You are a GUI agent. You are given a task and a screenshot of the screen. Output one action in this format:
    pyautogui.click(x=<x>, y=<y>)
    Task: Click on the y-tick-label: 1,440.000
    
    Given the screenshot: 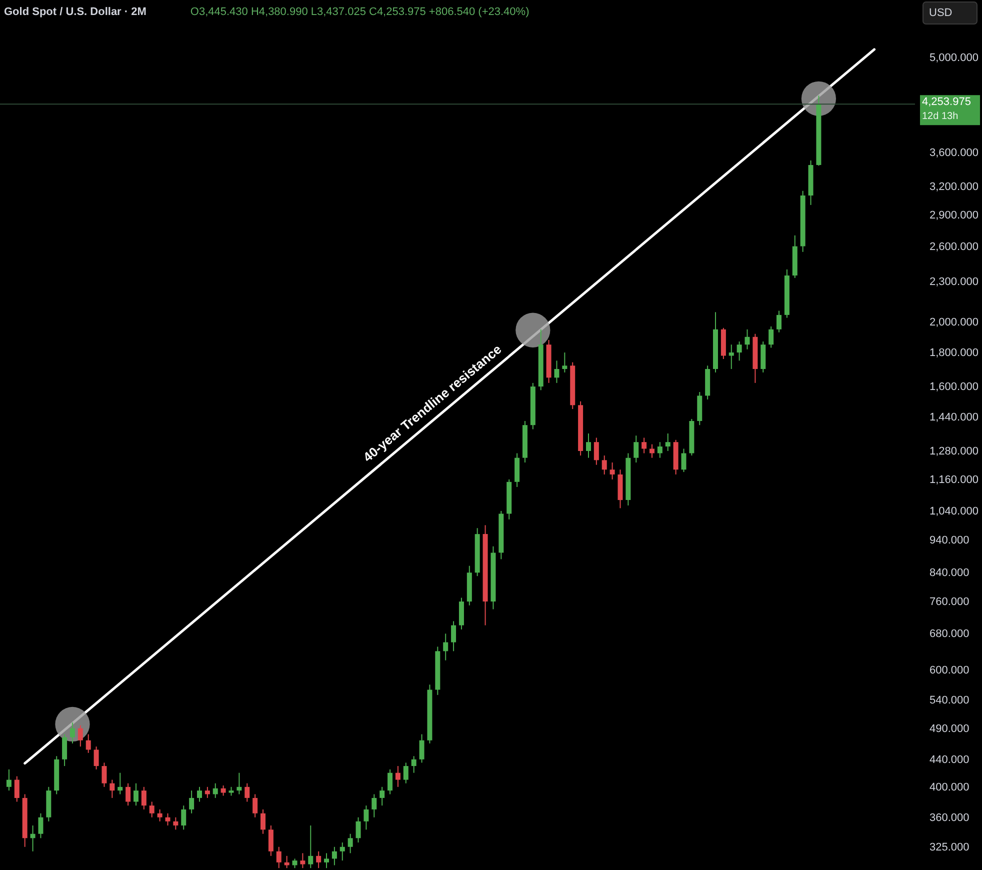 What is the action you would take?
    pyautogui.click(x=954, y=417)
    